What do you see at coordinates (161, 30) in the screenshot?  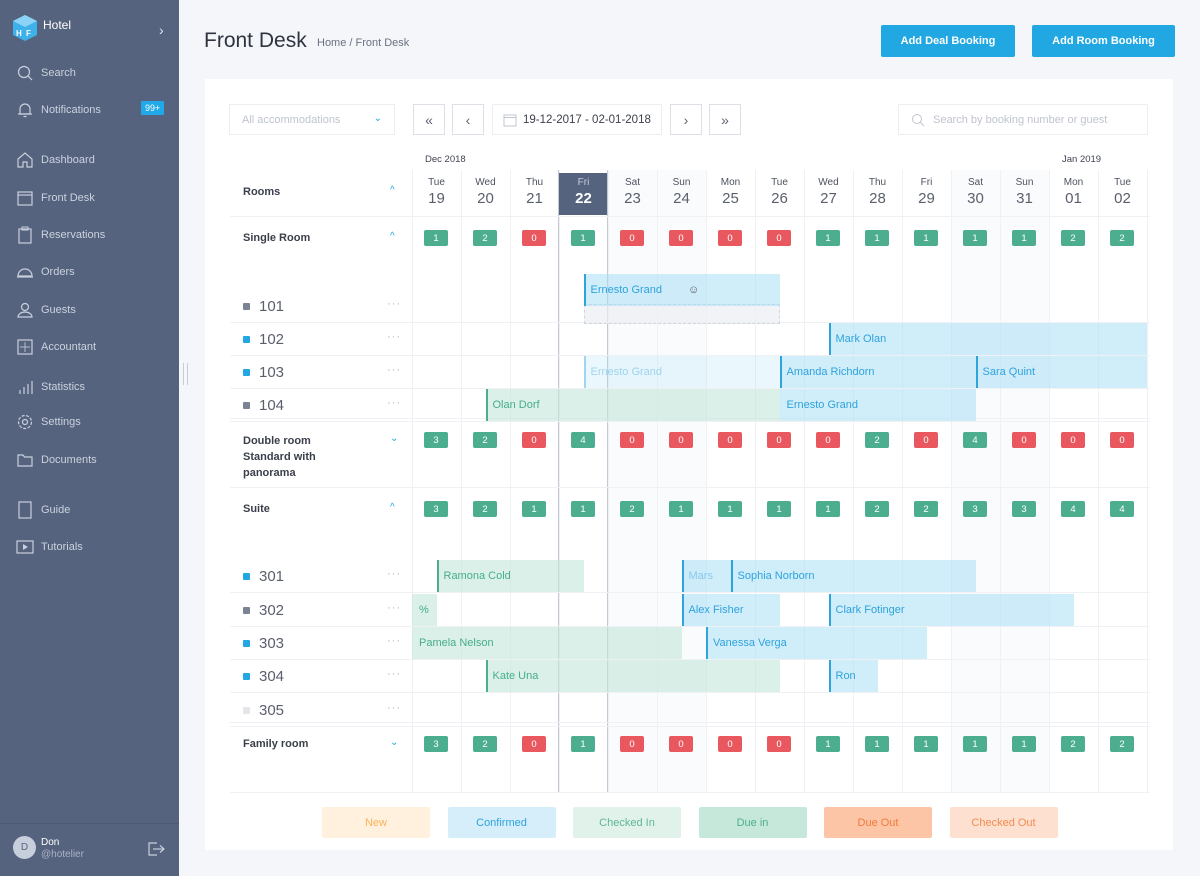 I see `chevron-right-icon: ›` at bounding box center [161, 30].